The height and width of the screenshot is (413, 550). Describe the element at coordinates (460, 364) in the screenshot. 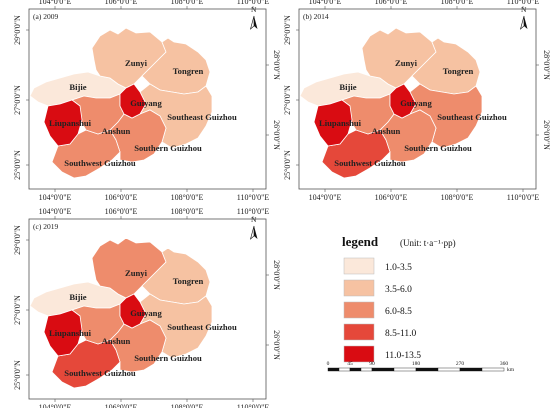

I see `scale-tick-label: 270` at that location.